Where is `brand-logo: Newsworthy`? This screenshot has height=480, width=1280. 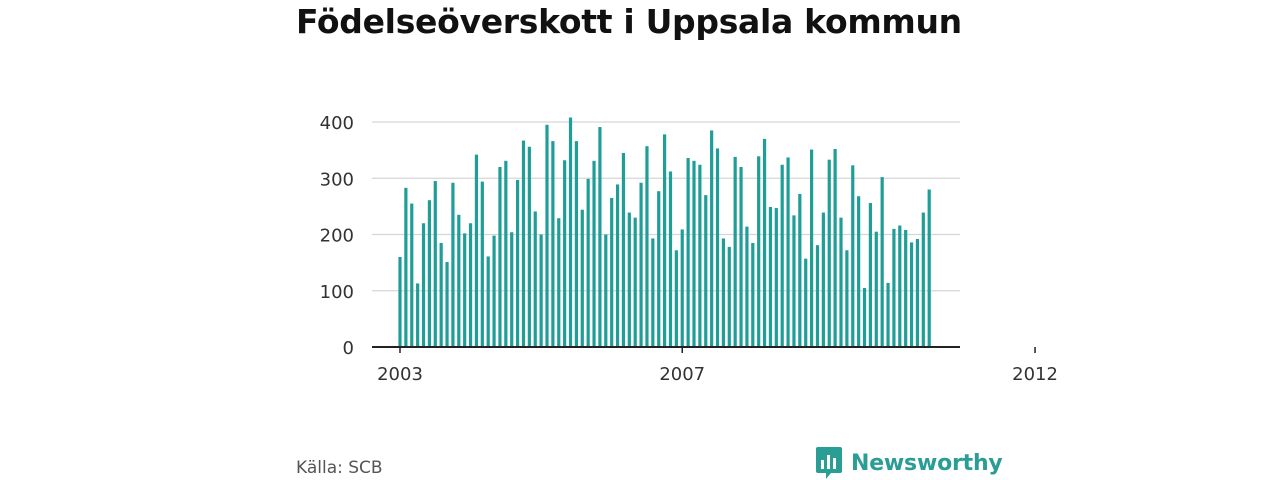 brand-logo: Newsworthy is located at coordinates (909, 463).